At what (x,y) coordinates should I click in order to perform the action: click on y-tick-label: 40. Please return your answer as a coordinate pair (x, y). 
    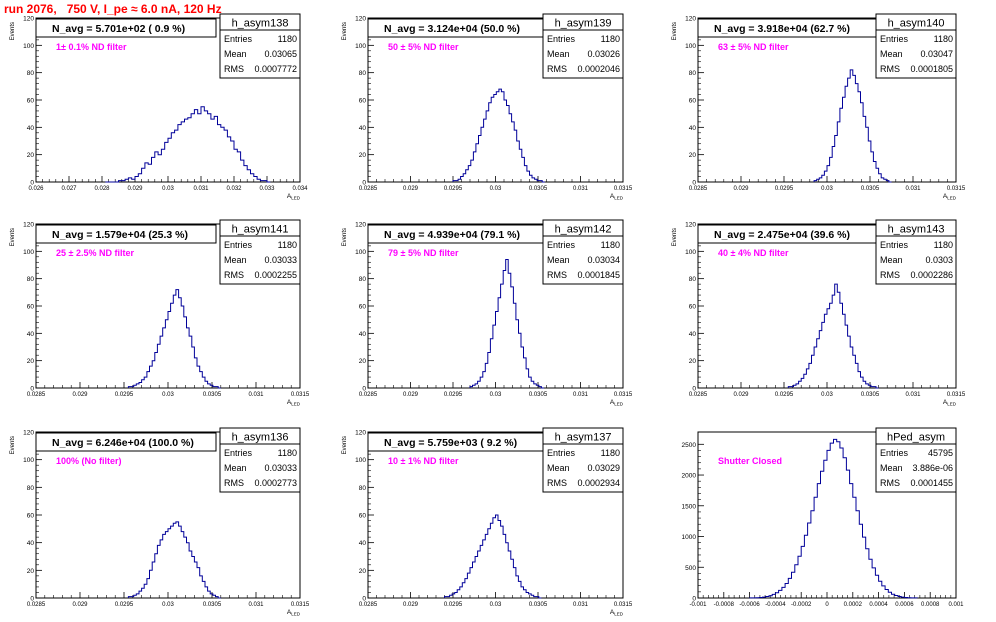
    Looking at the image, I should click on (363, 543).